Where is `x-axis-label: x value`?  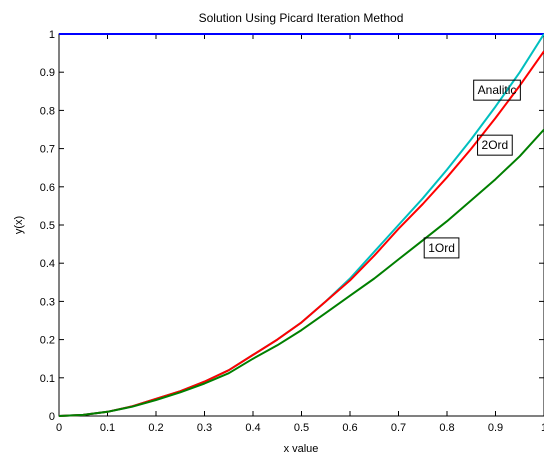 x-axis-label: x value is located at coordinates (301, 449).